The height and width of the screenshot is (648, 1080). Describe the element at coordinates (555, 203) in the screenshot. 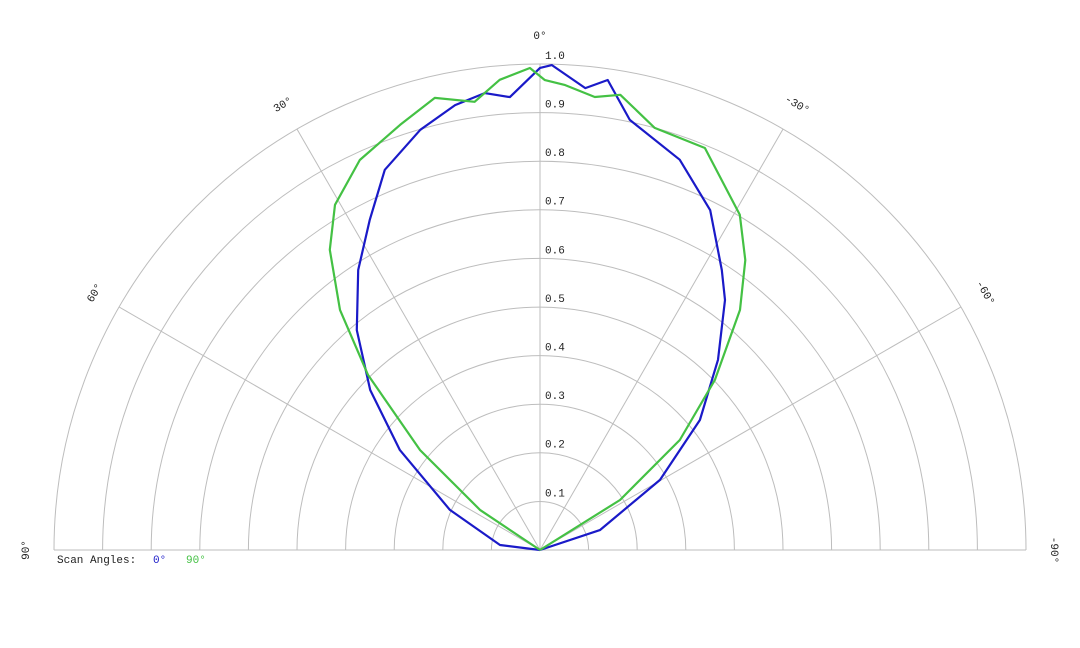

I see `r-tick-label: 0.7` at that location.